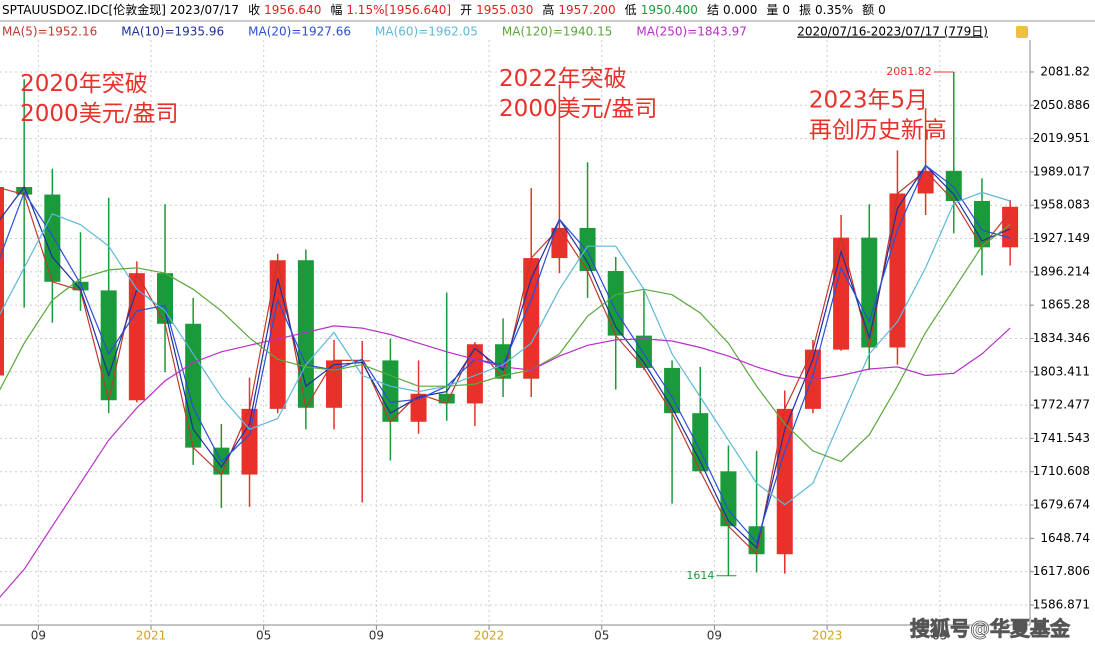 This screenshot has height=651, width=1095. What do you see at coordinates (1061, 171) in the screenshot?
I see `y-tick-label: 1989.017` at bounding box center [1061, 171].